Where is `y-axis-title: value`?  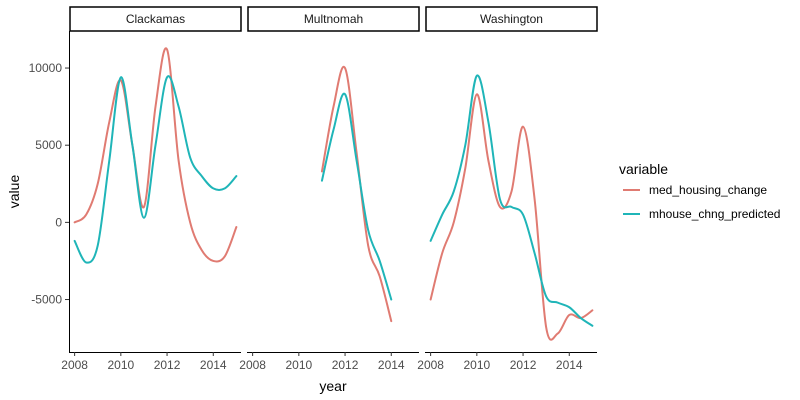
y-axis-title: value is located at coordinates (14, 192).